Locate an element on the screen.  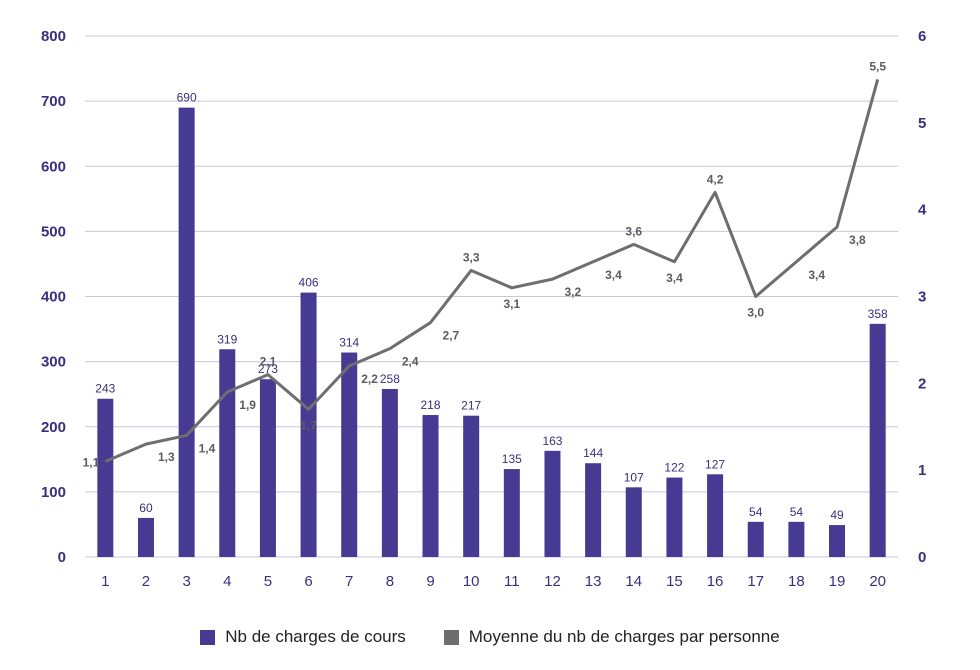
x-tick-label: 18 is located at coordinates (796, 581).